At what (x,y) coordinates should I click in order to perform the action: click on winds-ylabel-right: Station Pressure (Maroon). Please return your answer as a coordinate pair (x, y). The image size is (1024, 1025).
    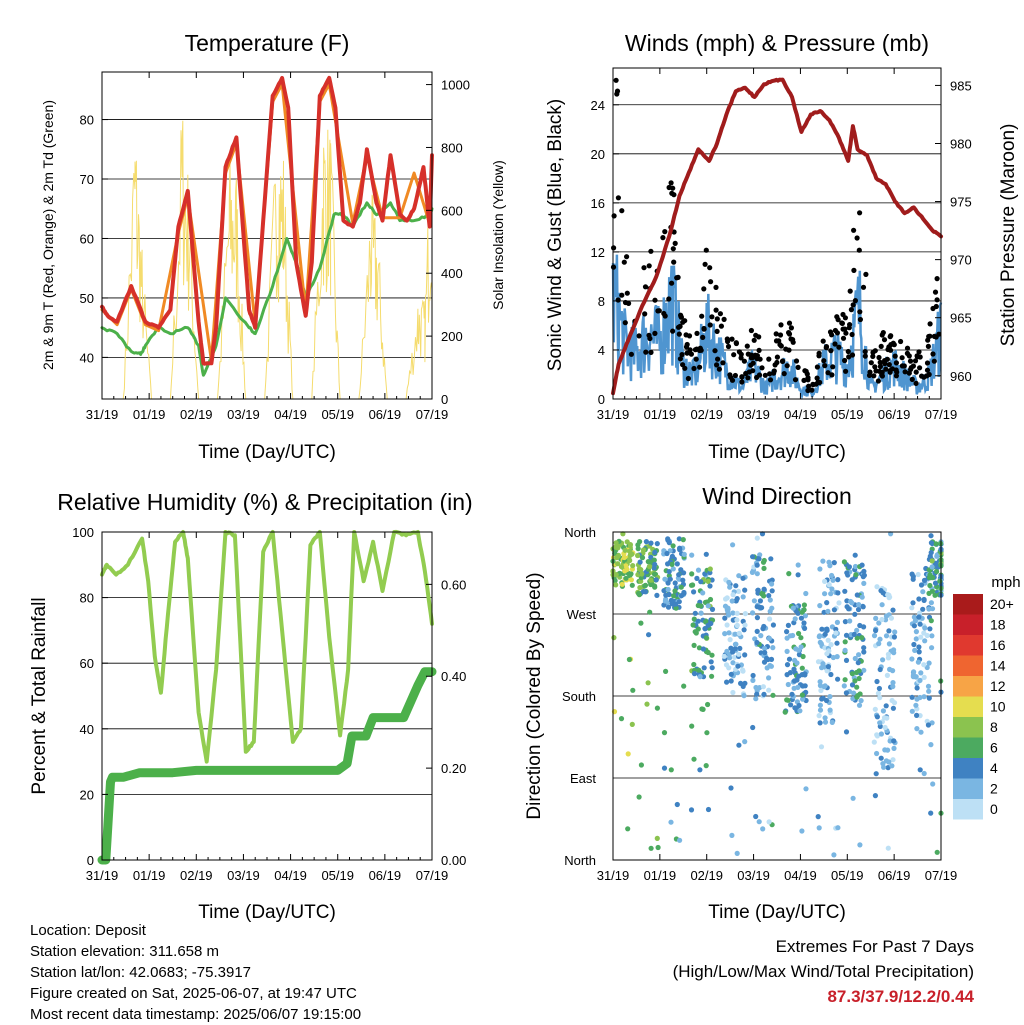
    Looking at the image, I should click on (1008, 235).